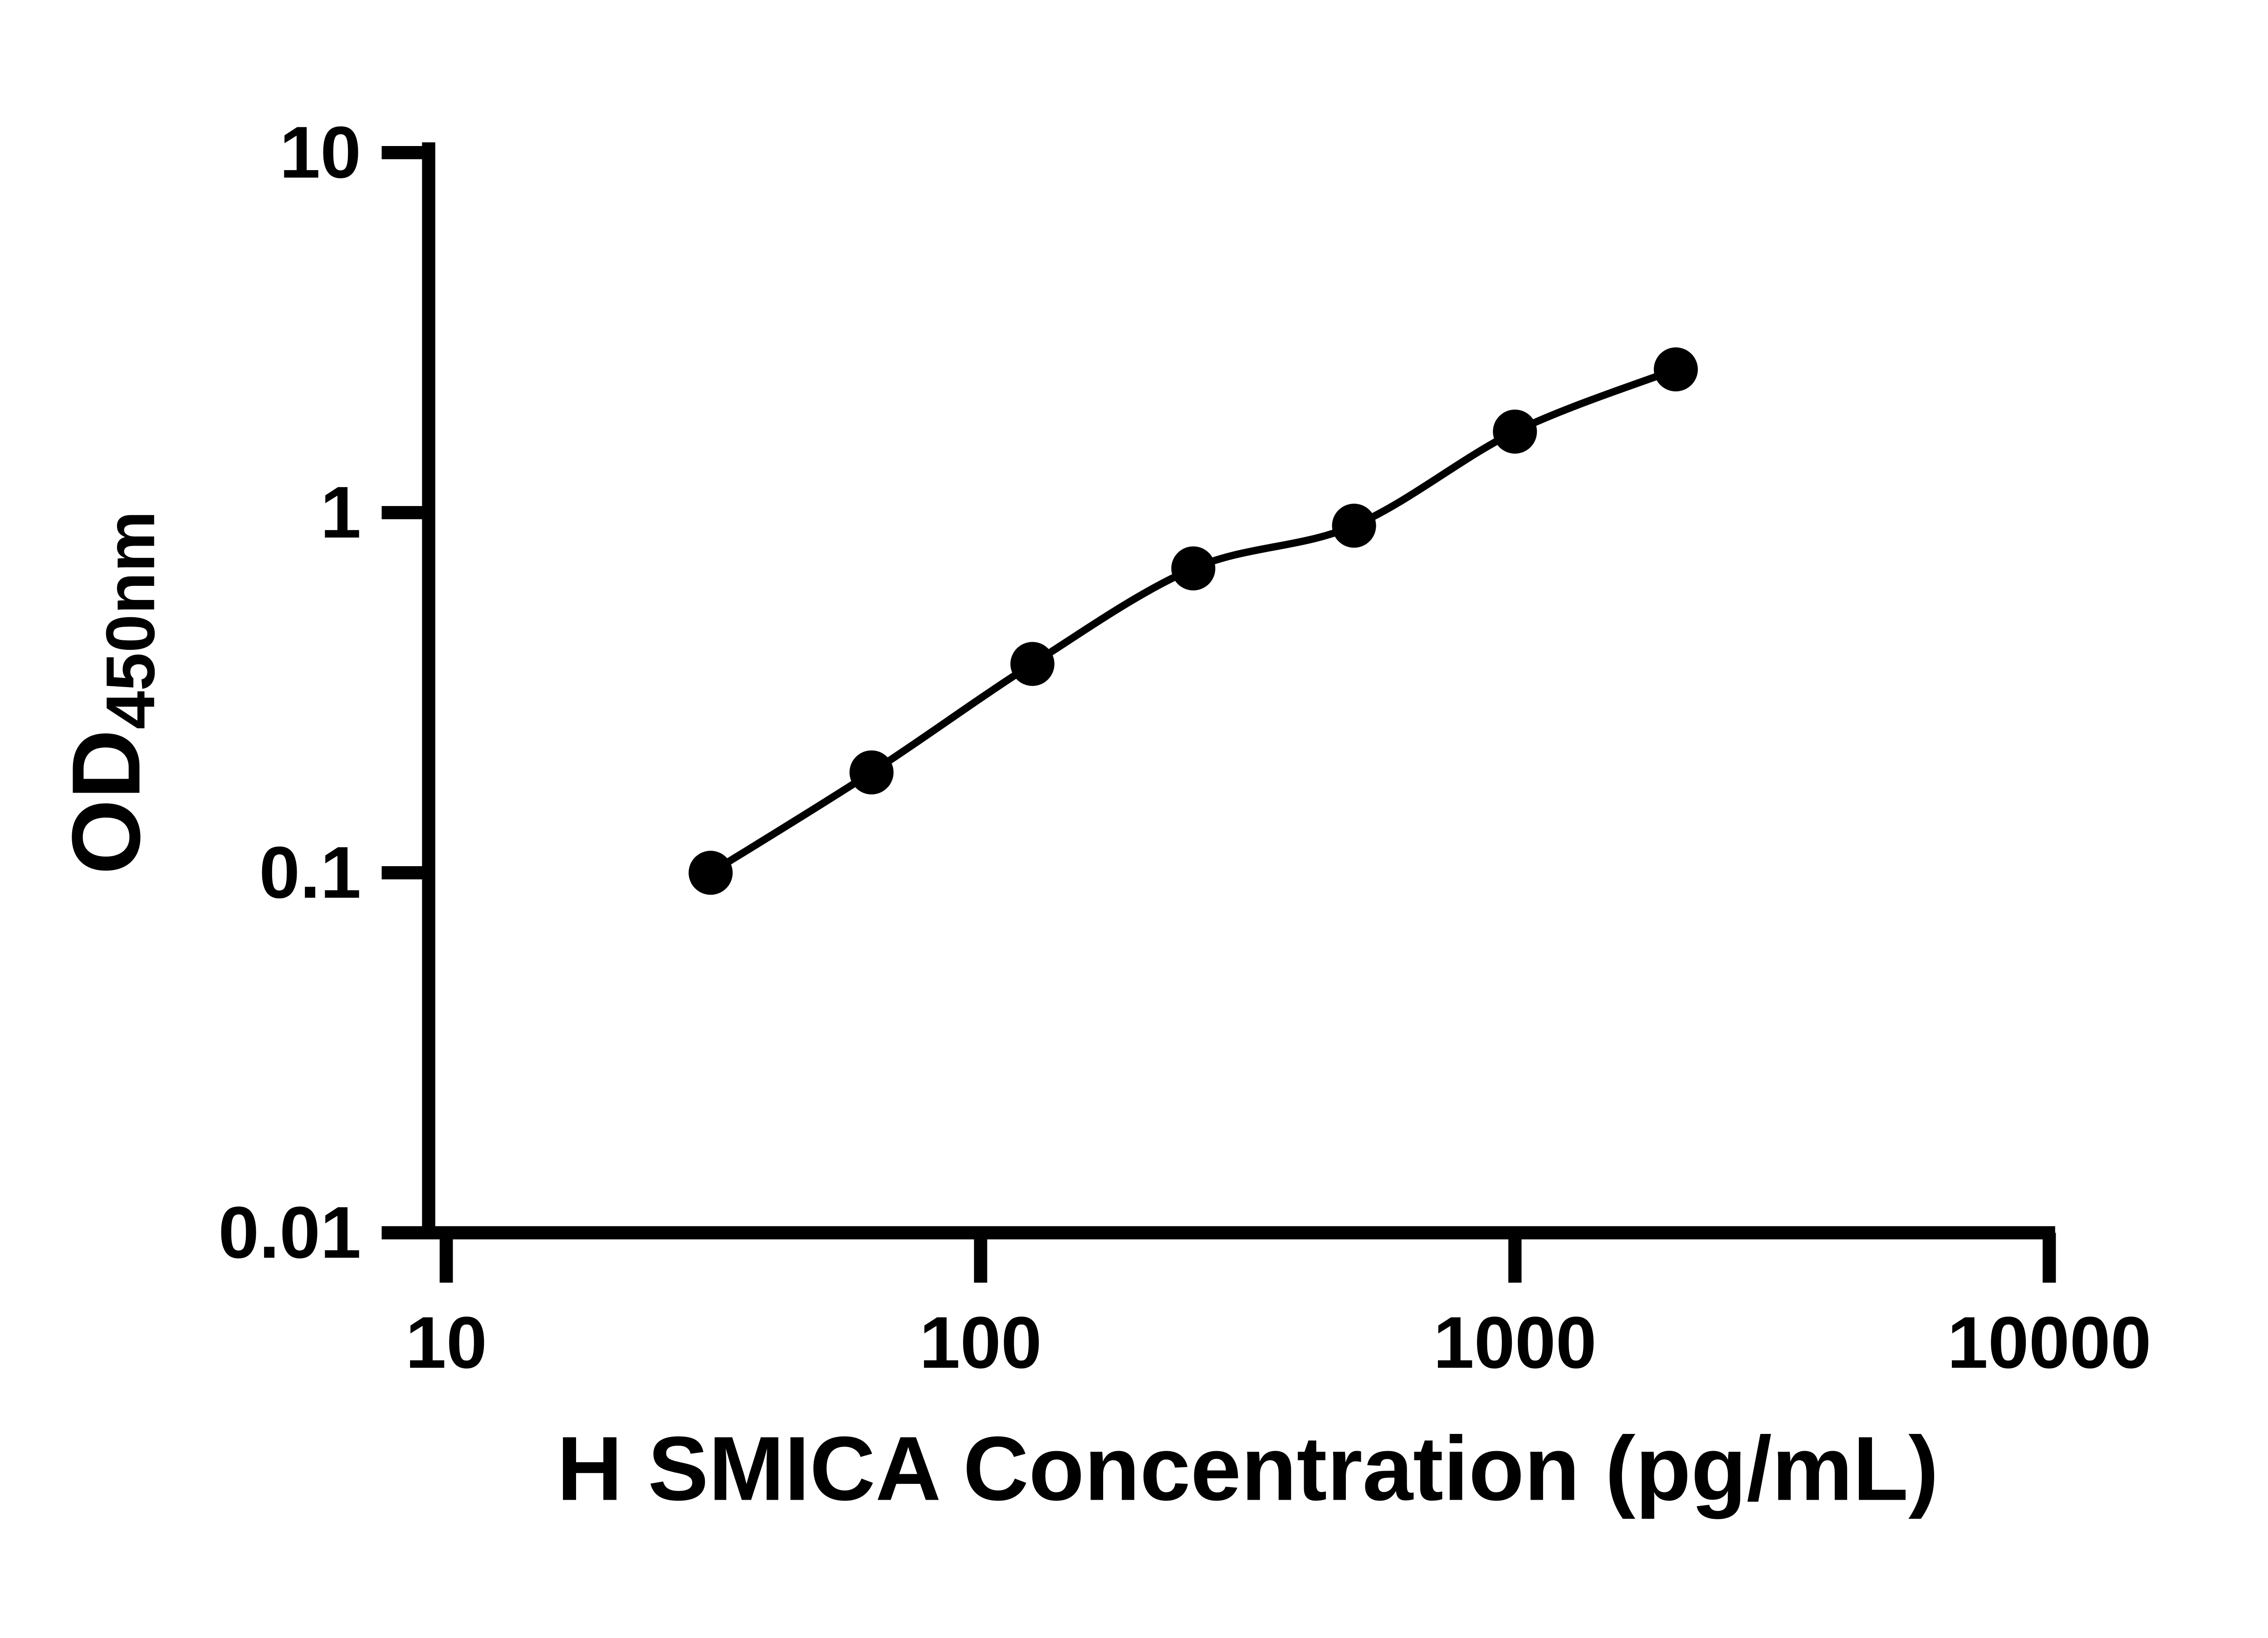  Describe the element at coordinates (1248, 1468) in the screenshot. I see `x-axis-title: H SMICA Concentration (pg/mL)` at that location.